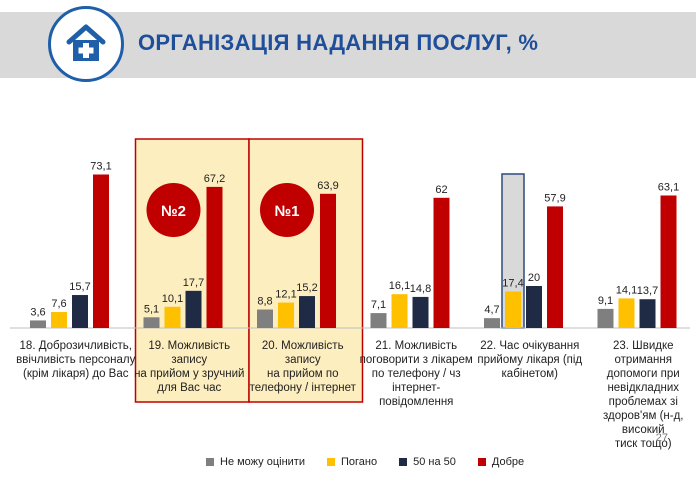 The height and width of the screenshot is (480, 696). I want to click on rank-badge-label: №2, so click(173, 211).